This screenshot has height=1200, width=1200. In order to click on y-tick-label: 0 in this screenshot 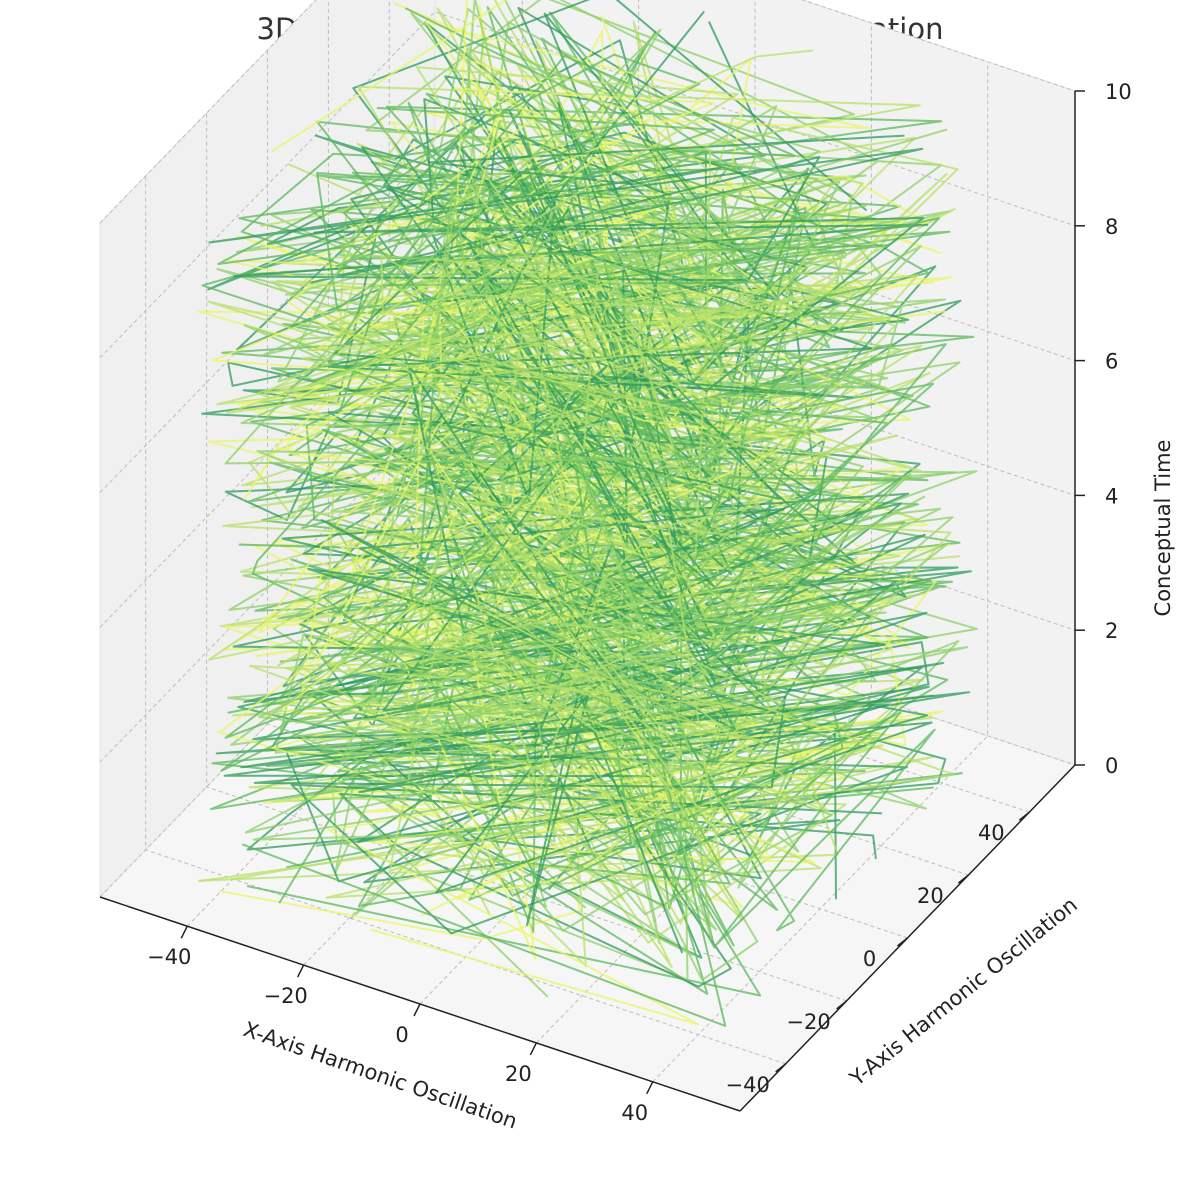, I will do `click(869, 959)`.